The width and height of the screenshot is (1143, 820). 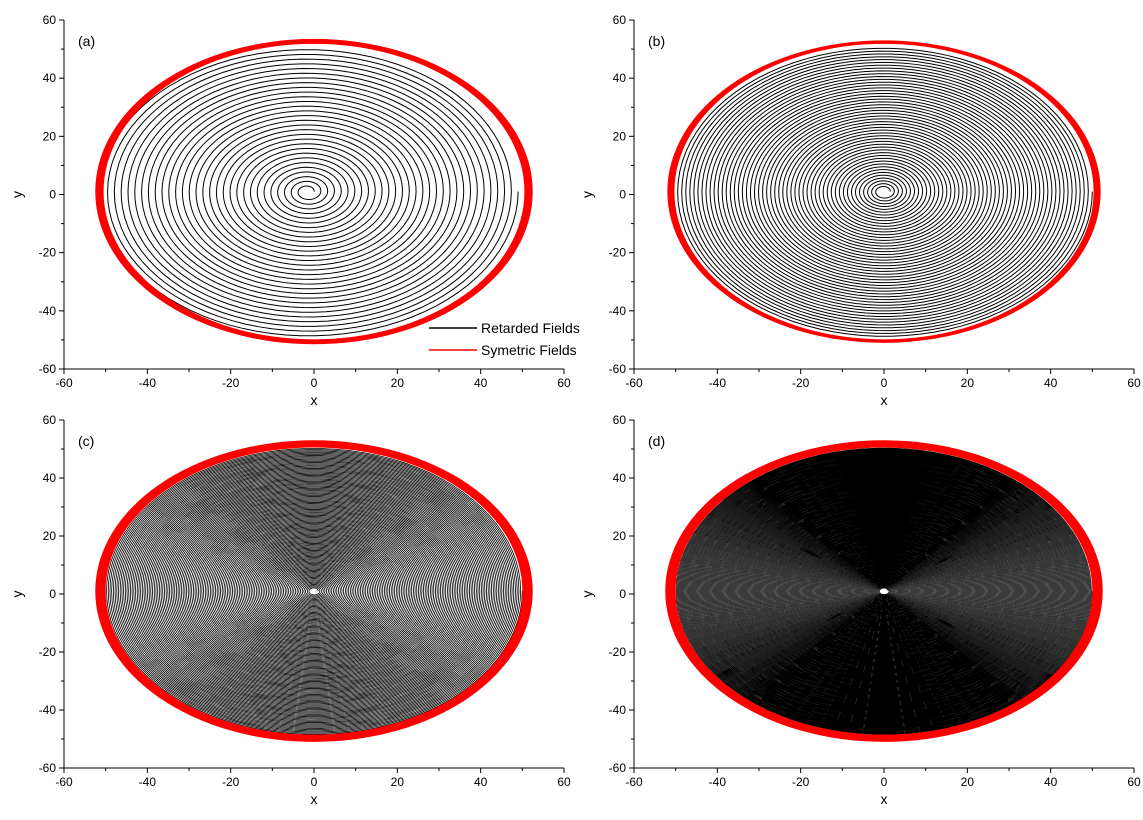 What do you see at coordinates (529, 350) in the screenshot?
I see `legend-entry: Symetric Fields` at bounding box center [529, 350].